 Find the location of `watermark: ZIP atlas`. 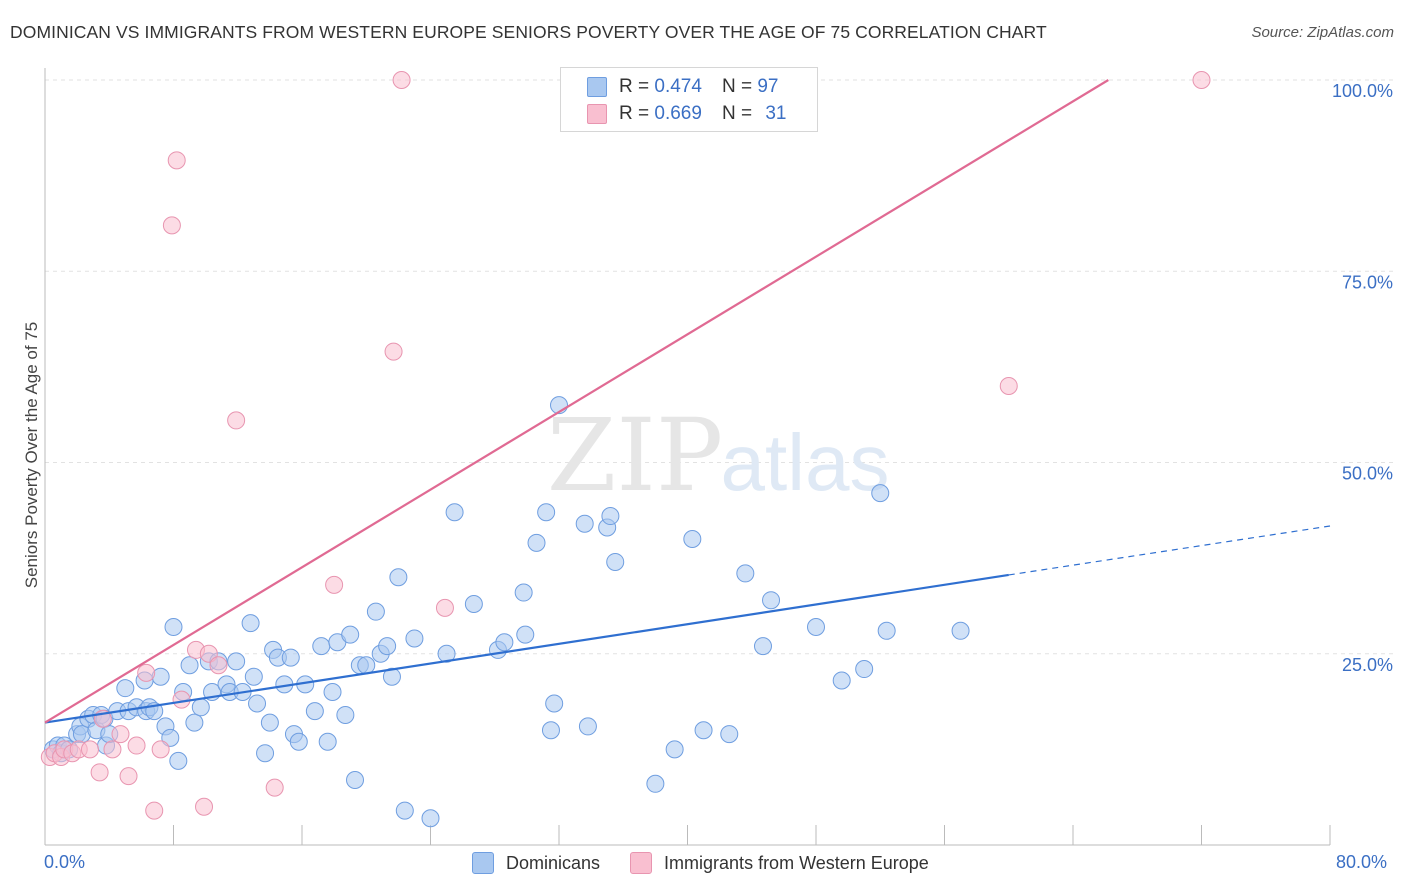

watermark: ZIP atlas is located at coordinates (718, 455).